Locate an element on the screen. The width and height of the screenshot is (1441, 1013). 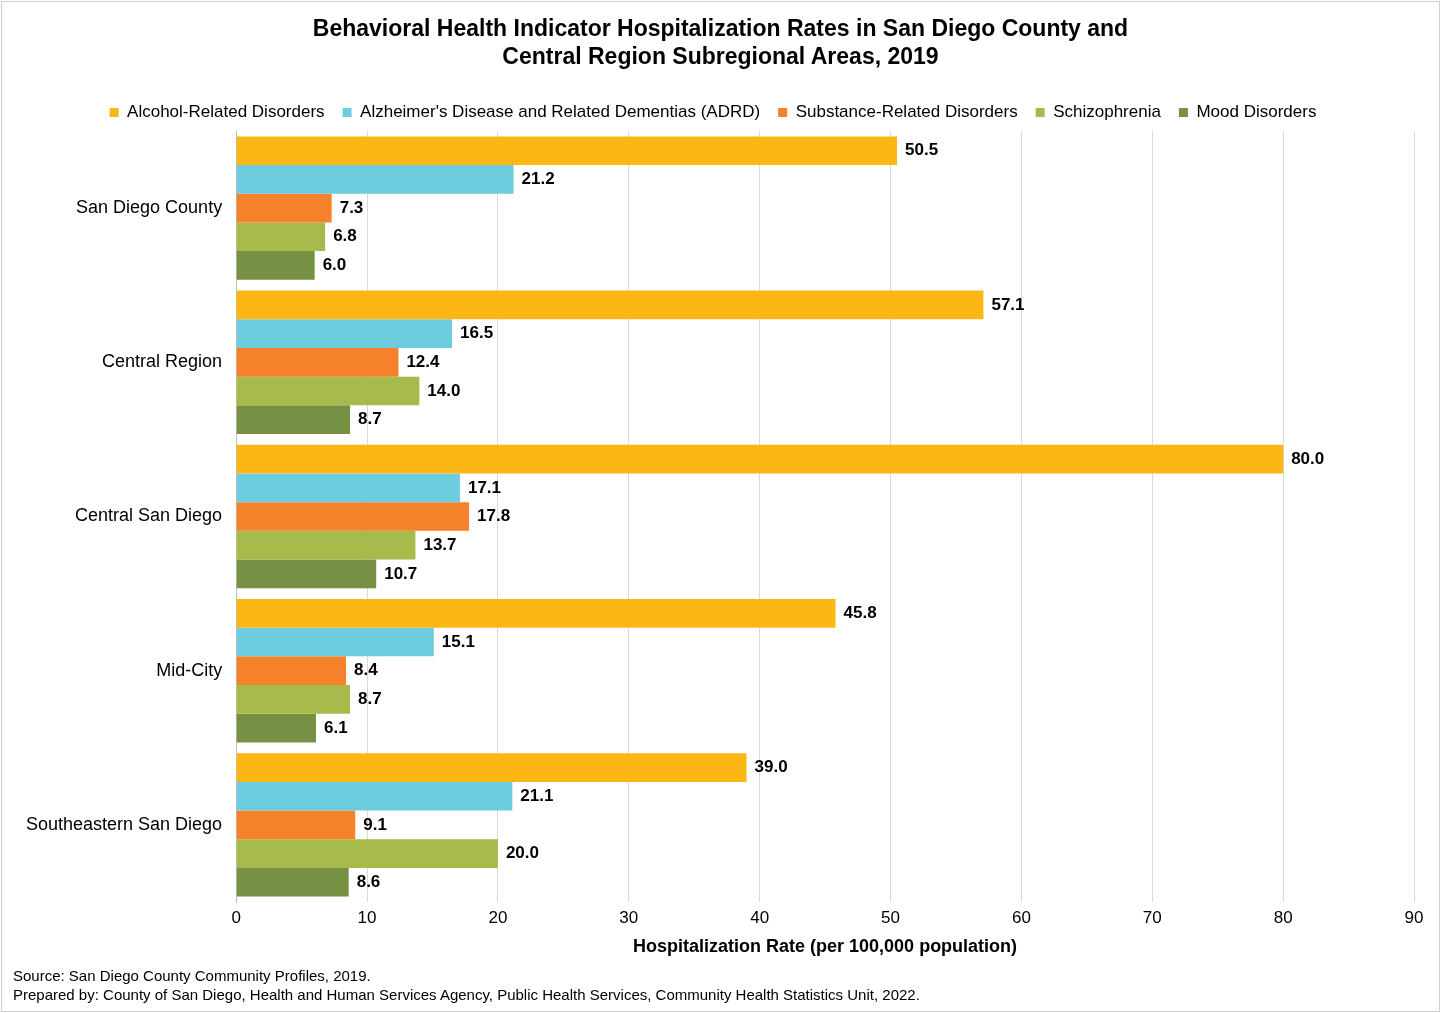
legend-label: Schizophrenia is located at coordinates (1107, 112).